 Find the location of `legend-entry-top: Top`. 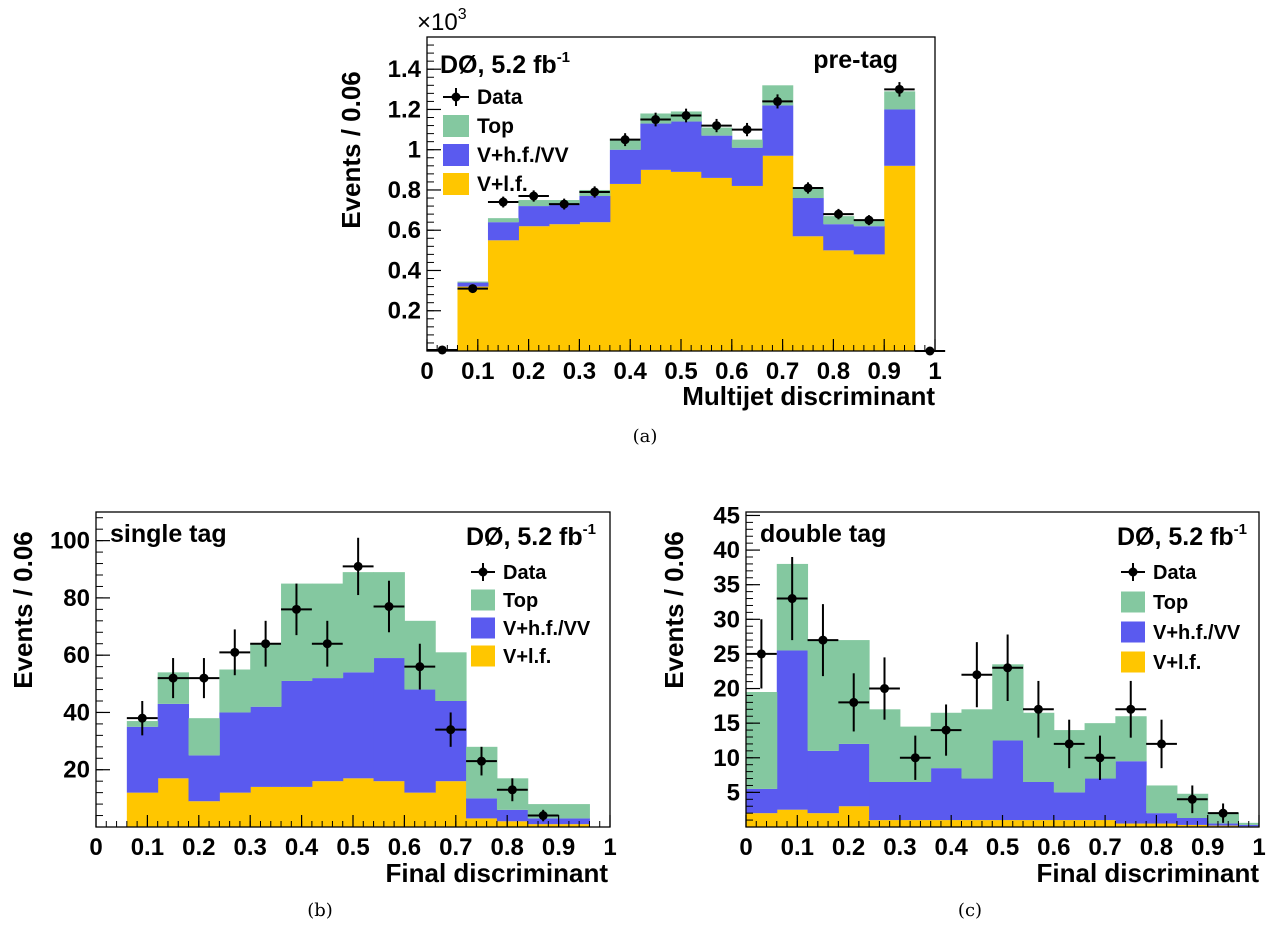

legend-entry-top: Top is located at coordinates (1154, 602).